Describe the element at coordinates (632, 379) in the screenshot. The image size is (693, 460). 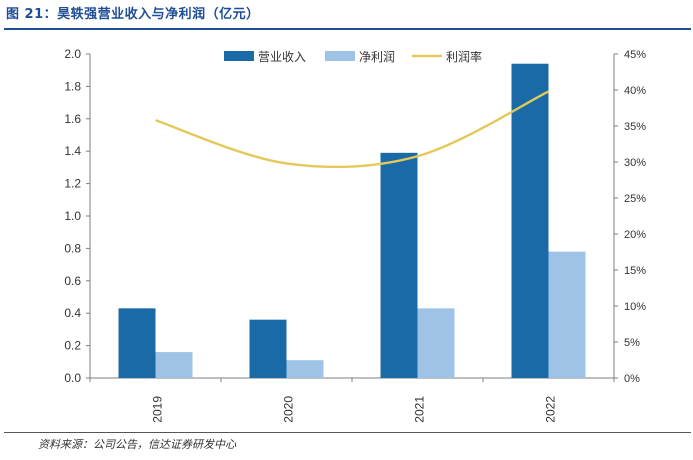
I see `right-tick-label: 0%` at that location.